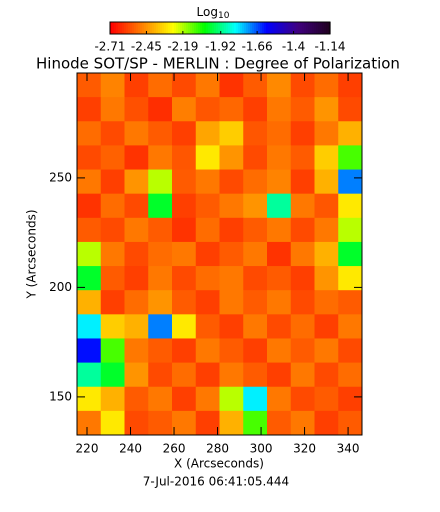 This screenshot has width=440, height=512. Describe the element at coordinates (60, 287) in the screenshot. I see `y-tick-label: 200` at that location.